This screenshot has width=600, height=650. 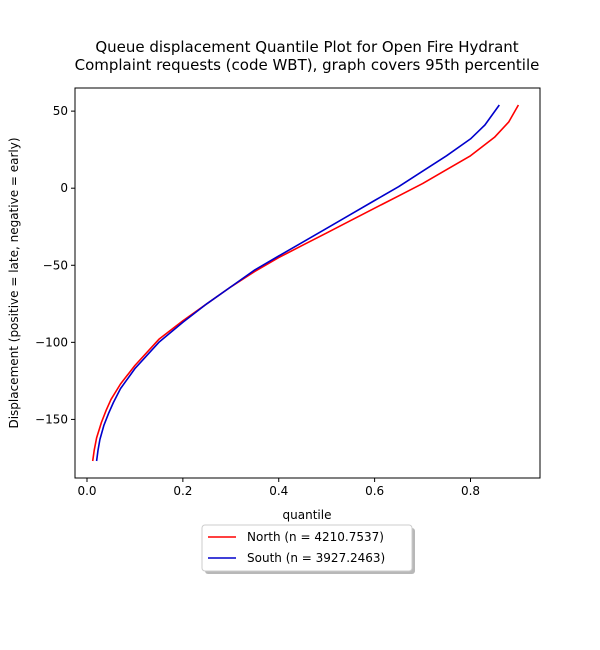 What do you see at coordinates (315, 537) in the screenshot?
I see `legend-label-0: North (n = 4210.7537)` at bounding box center [315, 537].